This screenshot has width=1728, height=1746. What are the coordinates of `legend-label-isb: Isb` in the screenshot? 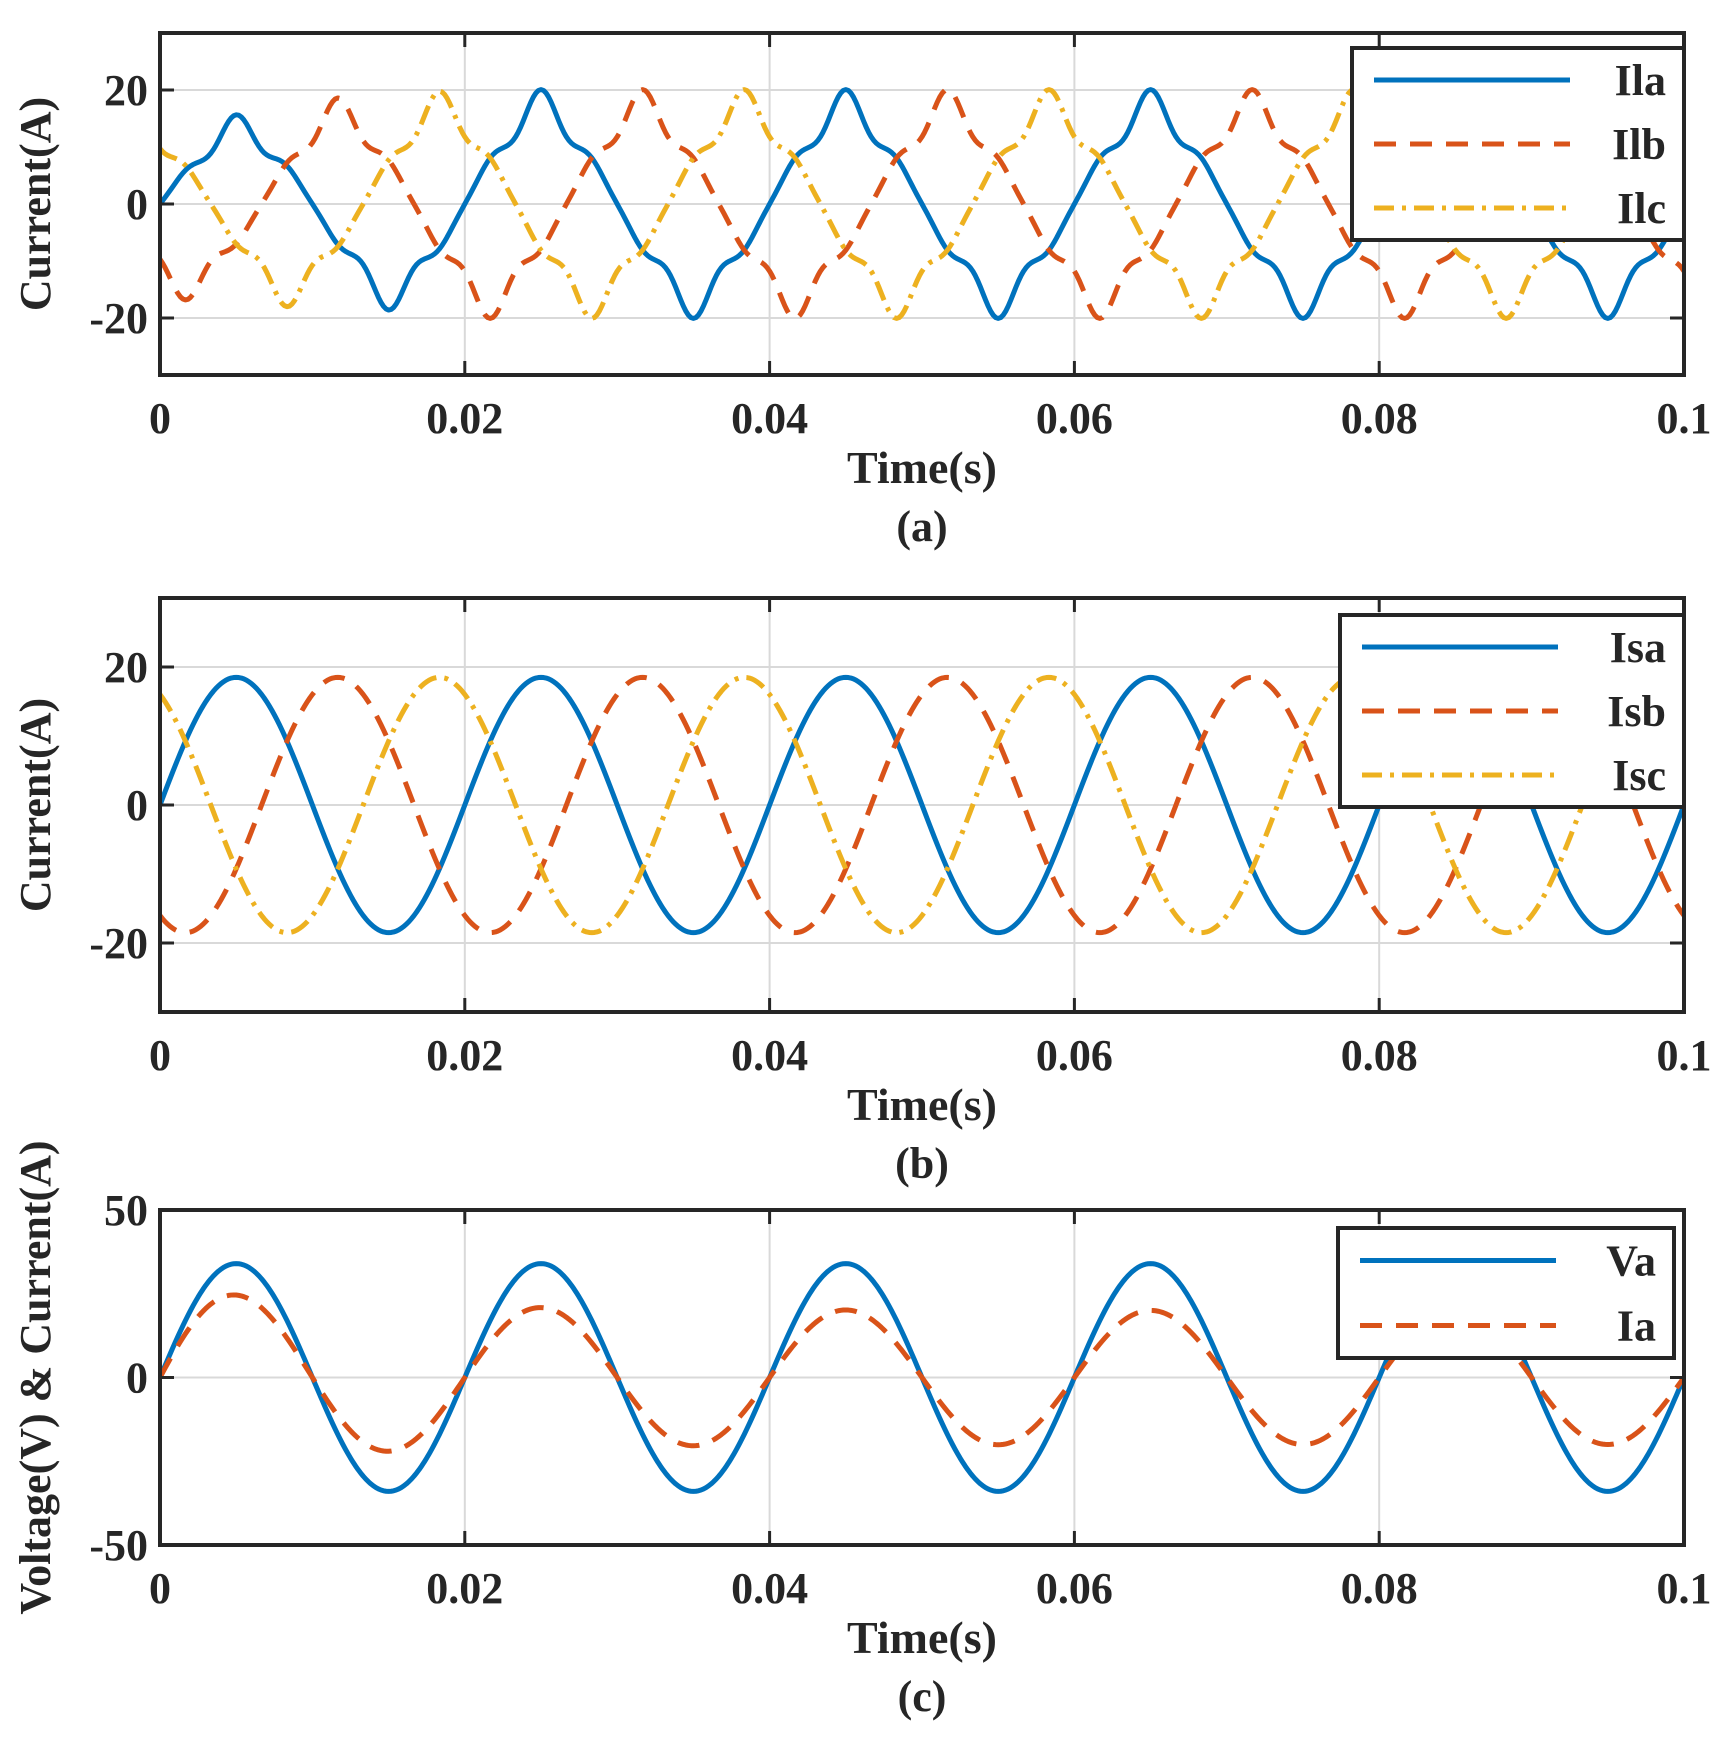 It's located at (1636, 711).